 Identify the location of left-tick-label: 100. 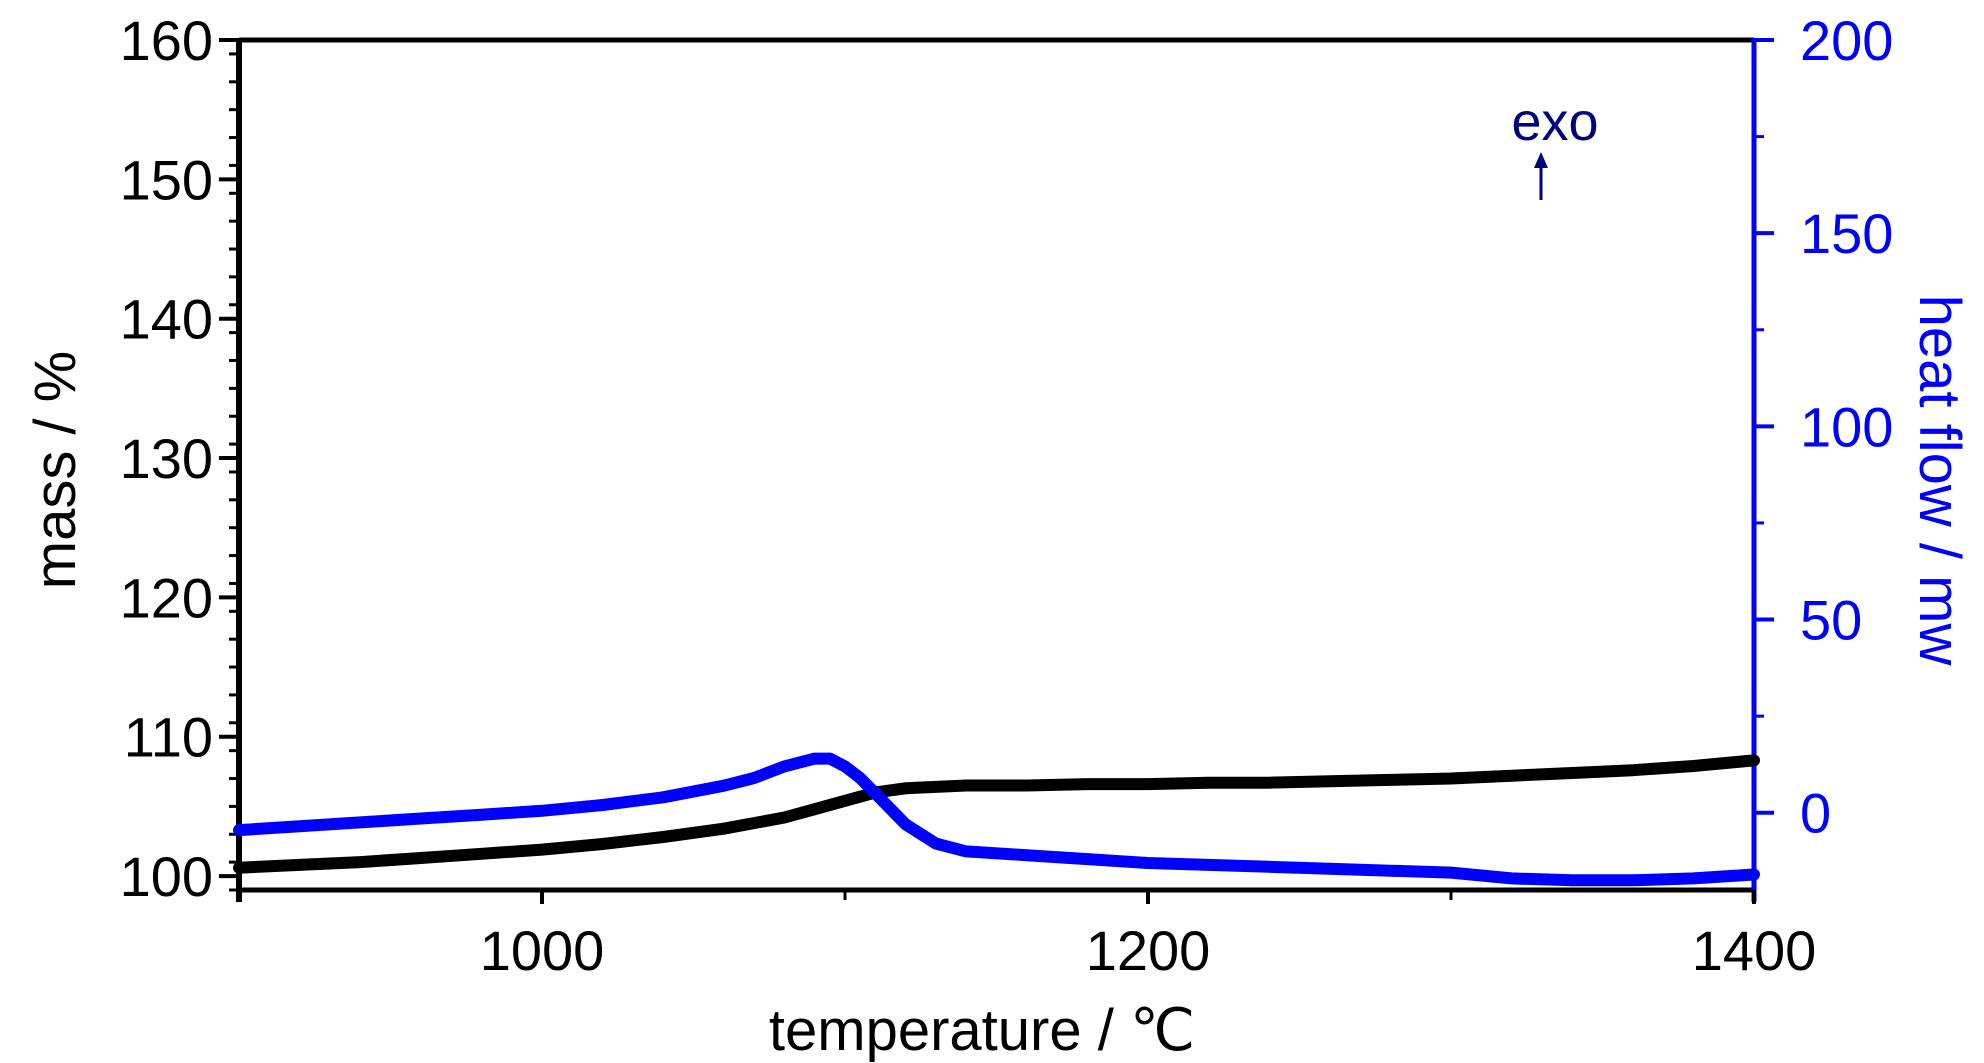
(166, 876).